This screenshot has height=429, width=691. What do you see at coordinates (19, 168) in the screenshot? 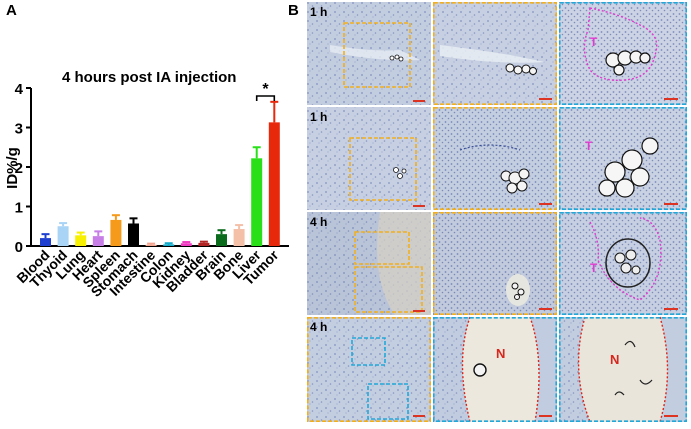
I see `y-tick-label: 2` at bounding box center [19, 168].